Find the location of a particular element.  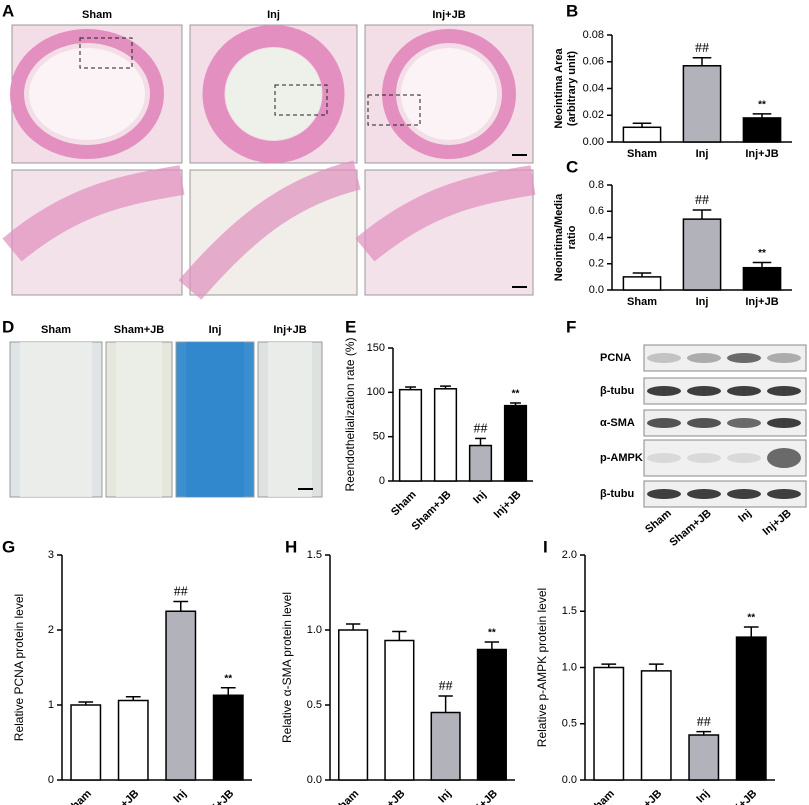

blot-row-label: β-tubu is located at coordinates (617, 391).